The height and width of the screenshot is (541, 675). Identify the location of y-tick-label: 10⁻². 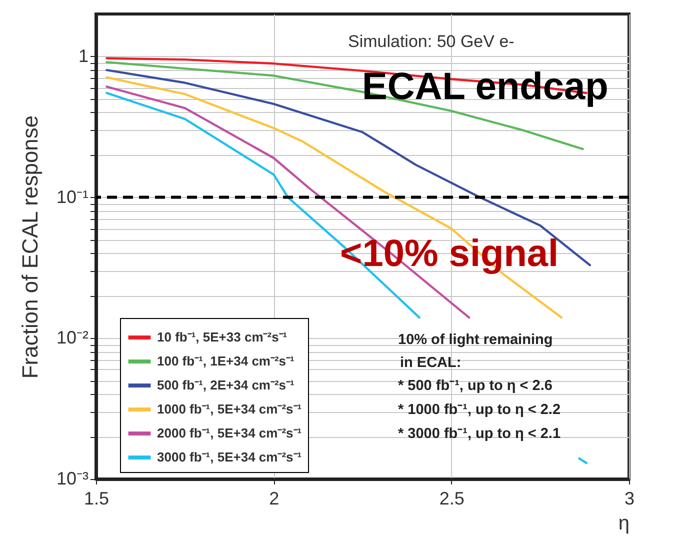
(72, 338).